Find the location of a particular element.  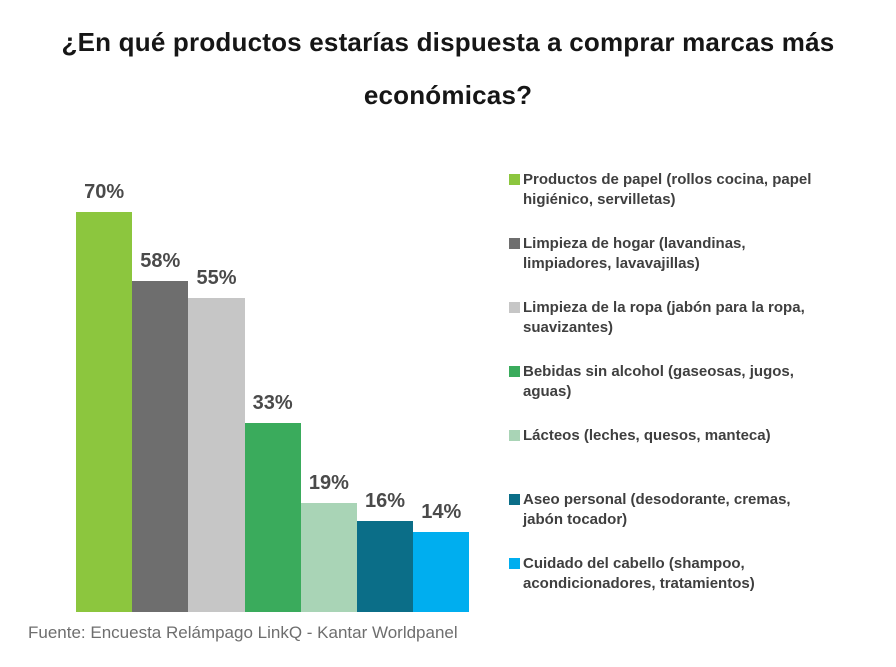

bar: 14% is located at coordinates (441, 556).